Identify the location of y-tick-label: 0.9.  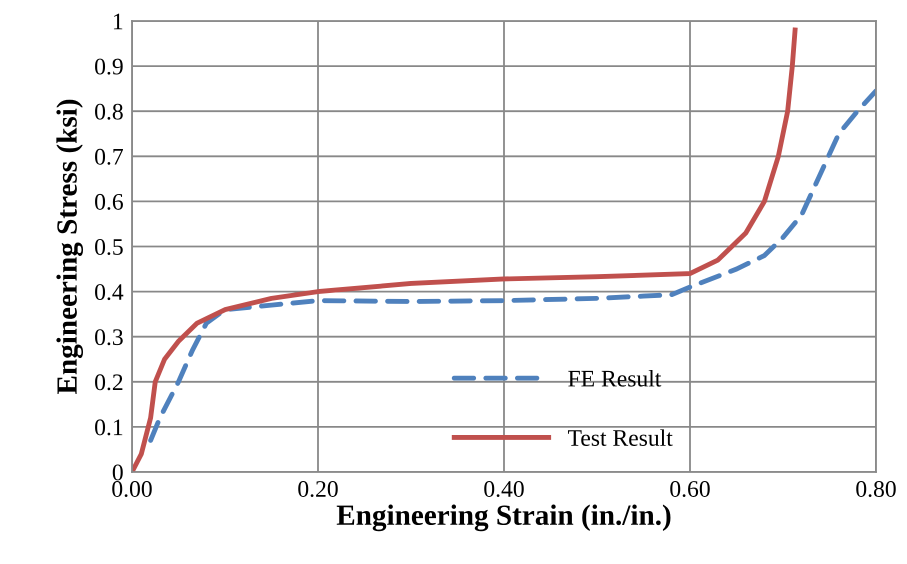
(109, 66).